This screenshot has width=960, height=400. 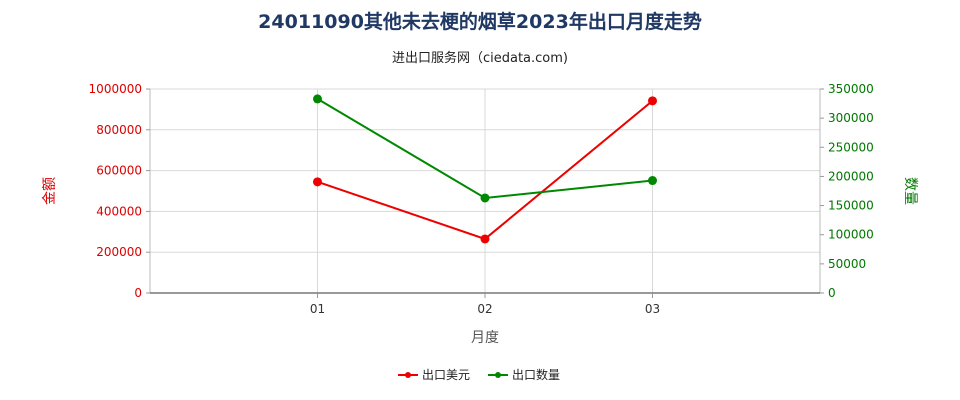 What do you see at coordinates (832, 293) in the screenshot?
I see `right-tick-label: 0` at bounding box center [832, 293].